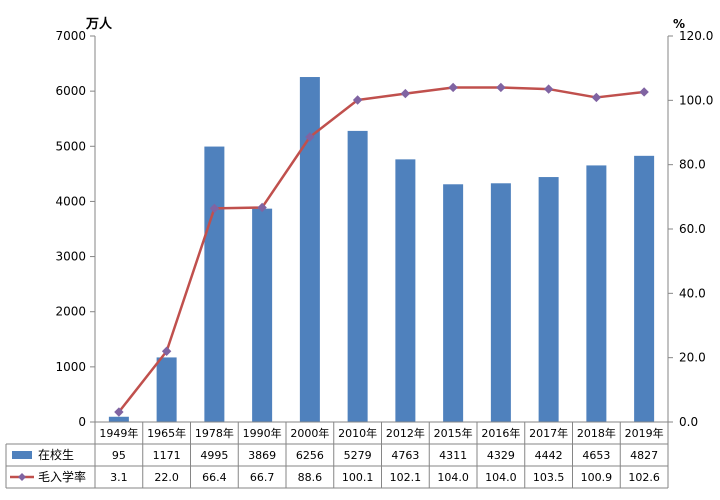 This screenshot has height=500, width=720. I want to click on right-tick-label: 20.0, so click(692, 358).